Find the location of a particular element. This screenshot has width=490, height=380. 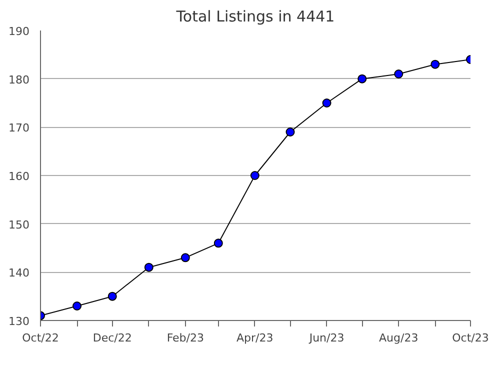

x-tick-label: Feb/23 is located at coordinates (185, 338).